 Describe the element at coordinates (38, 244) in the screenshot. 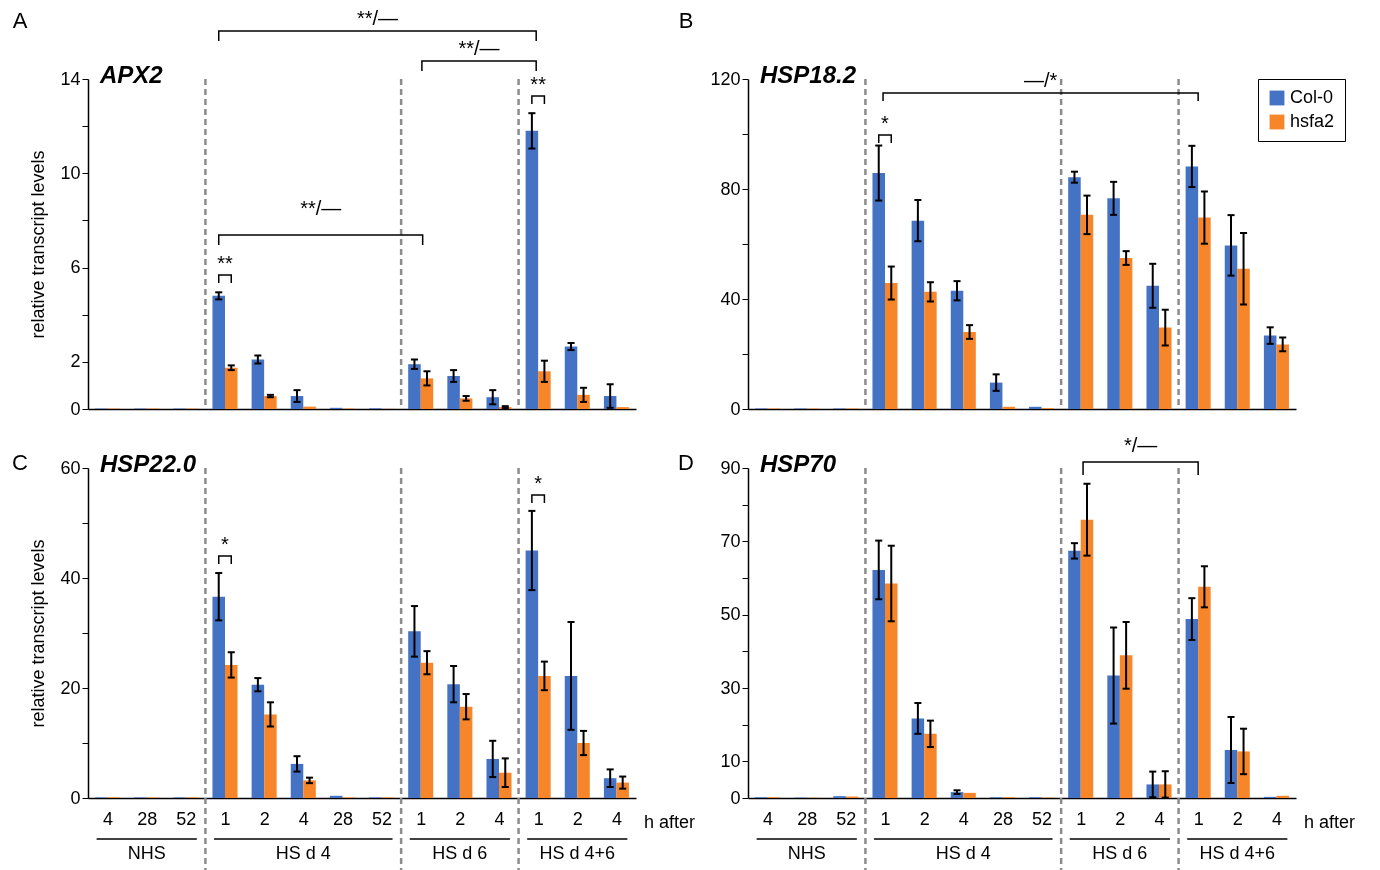

I see `y-axis-title: relative transcript levels` at that location.